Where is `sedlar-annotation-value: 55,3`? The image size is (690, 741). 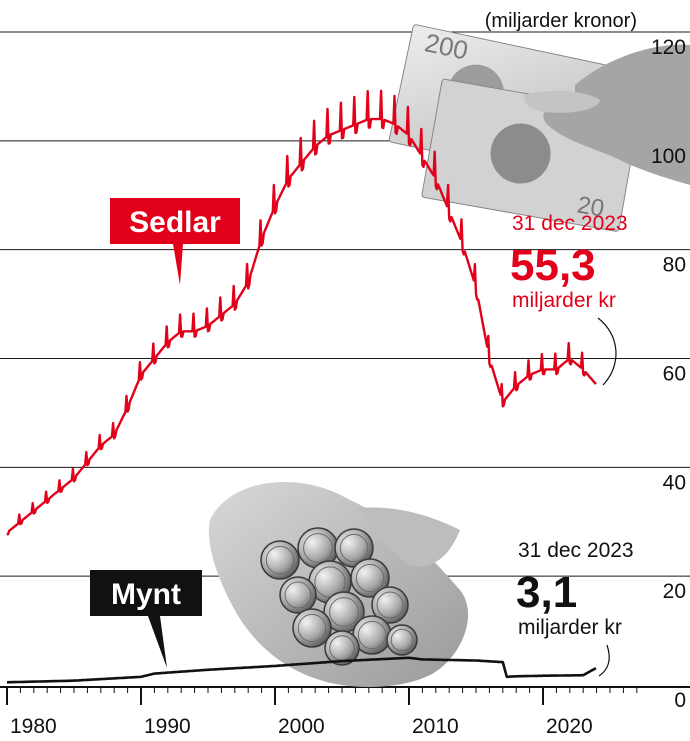 sedlar-annotation-value: 55,3 is located at coordinates (553, 265).